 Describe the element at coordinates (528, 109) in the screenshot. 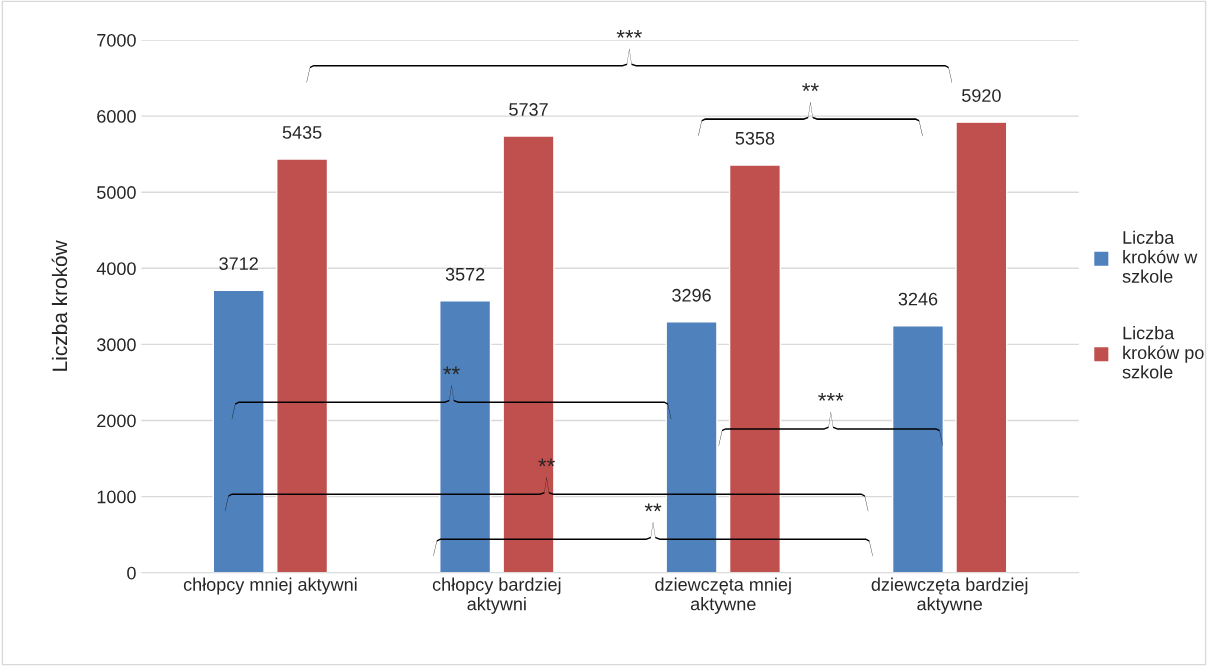

I see `data-label: 5737` at that location.